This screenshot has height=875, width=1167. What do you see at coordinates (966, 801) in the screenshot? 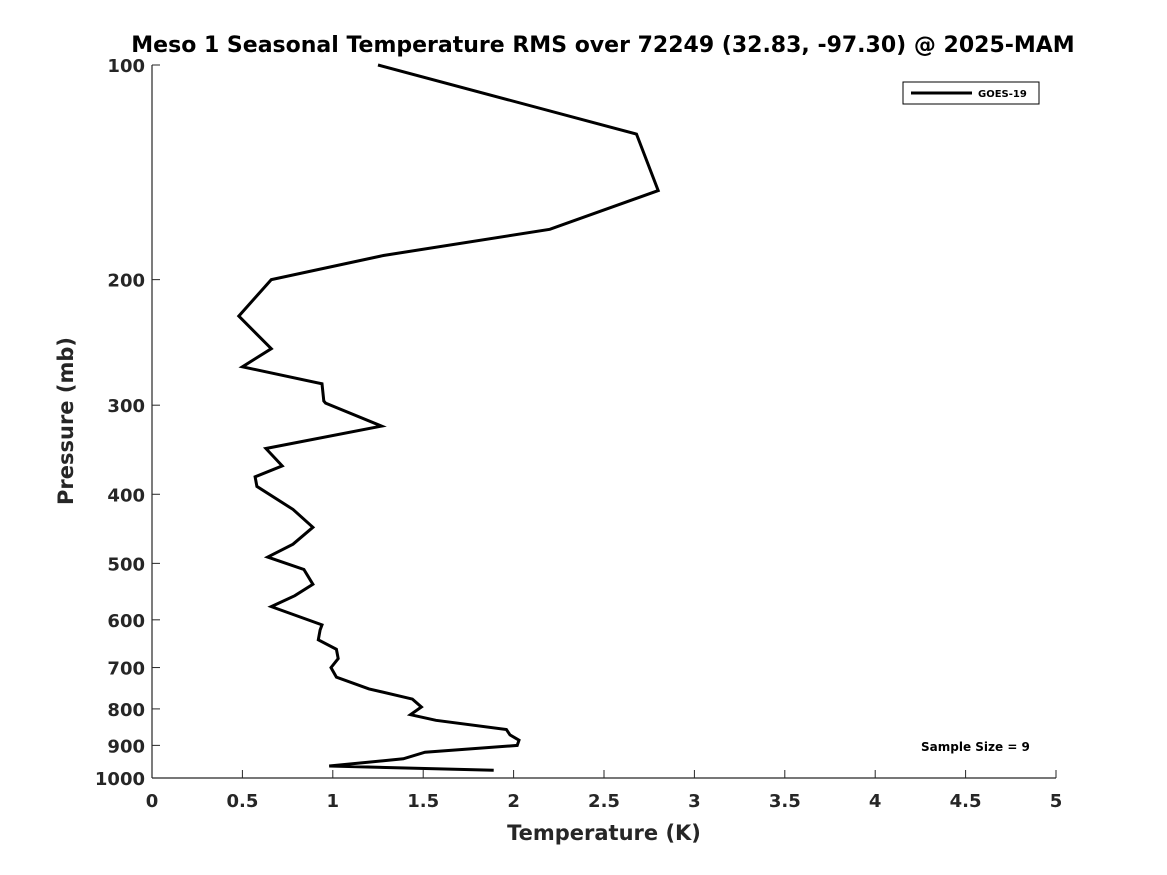
I see `x-tick-label: 4.5` at bounding box center [966, 801].